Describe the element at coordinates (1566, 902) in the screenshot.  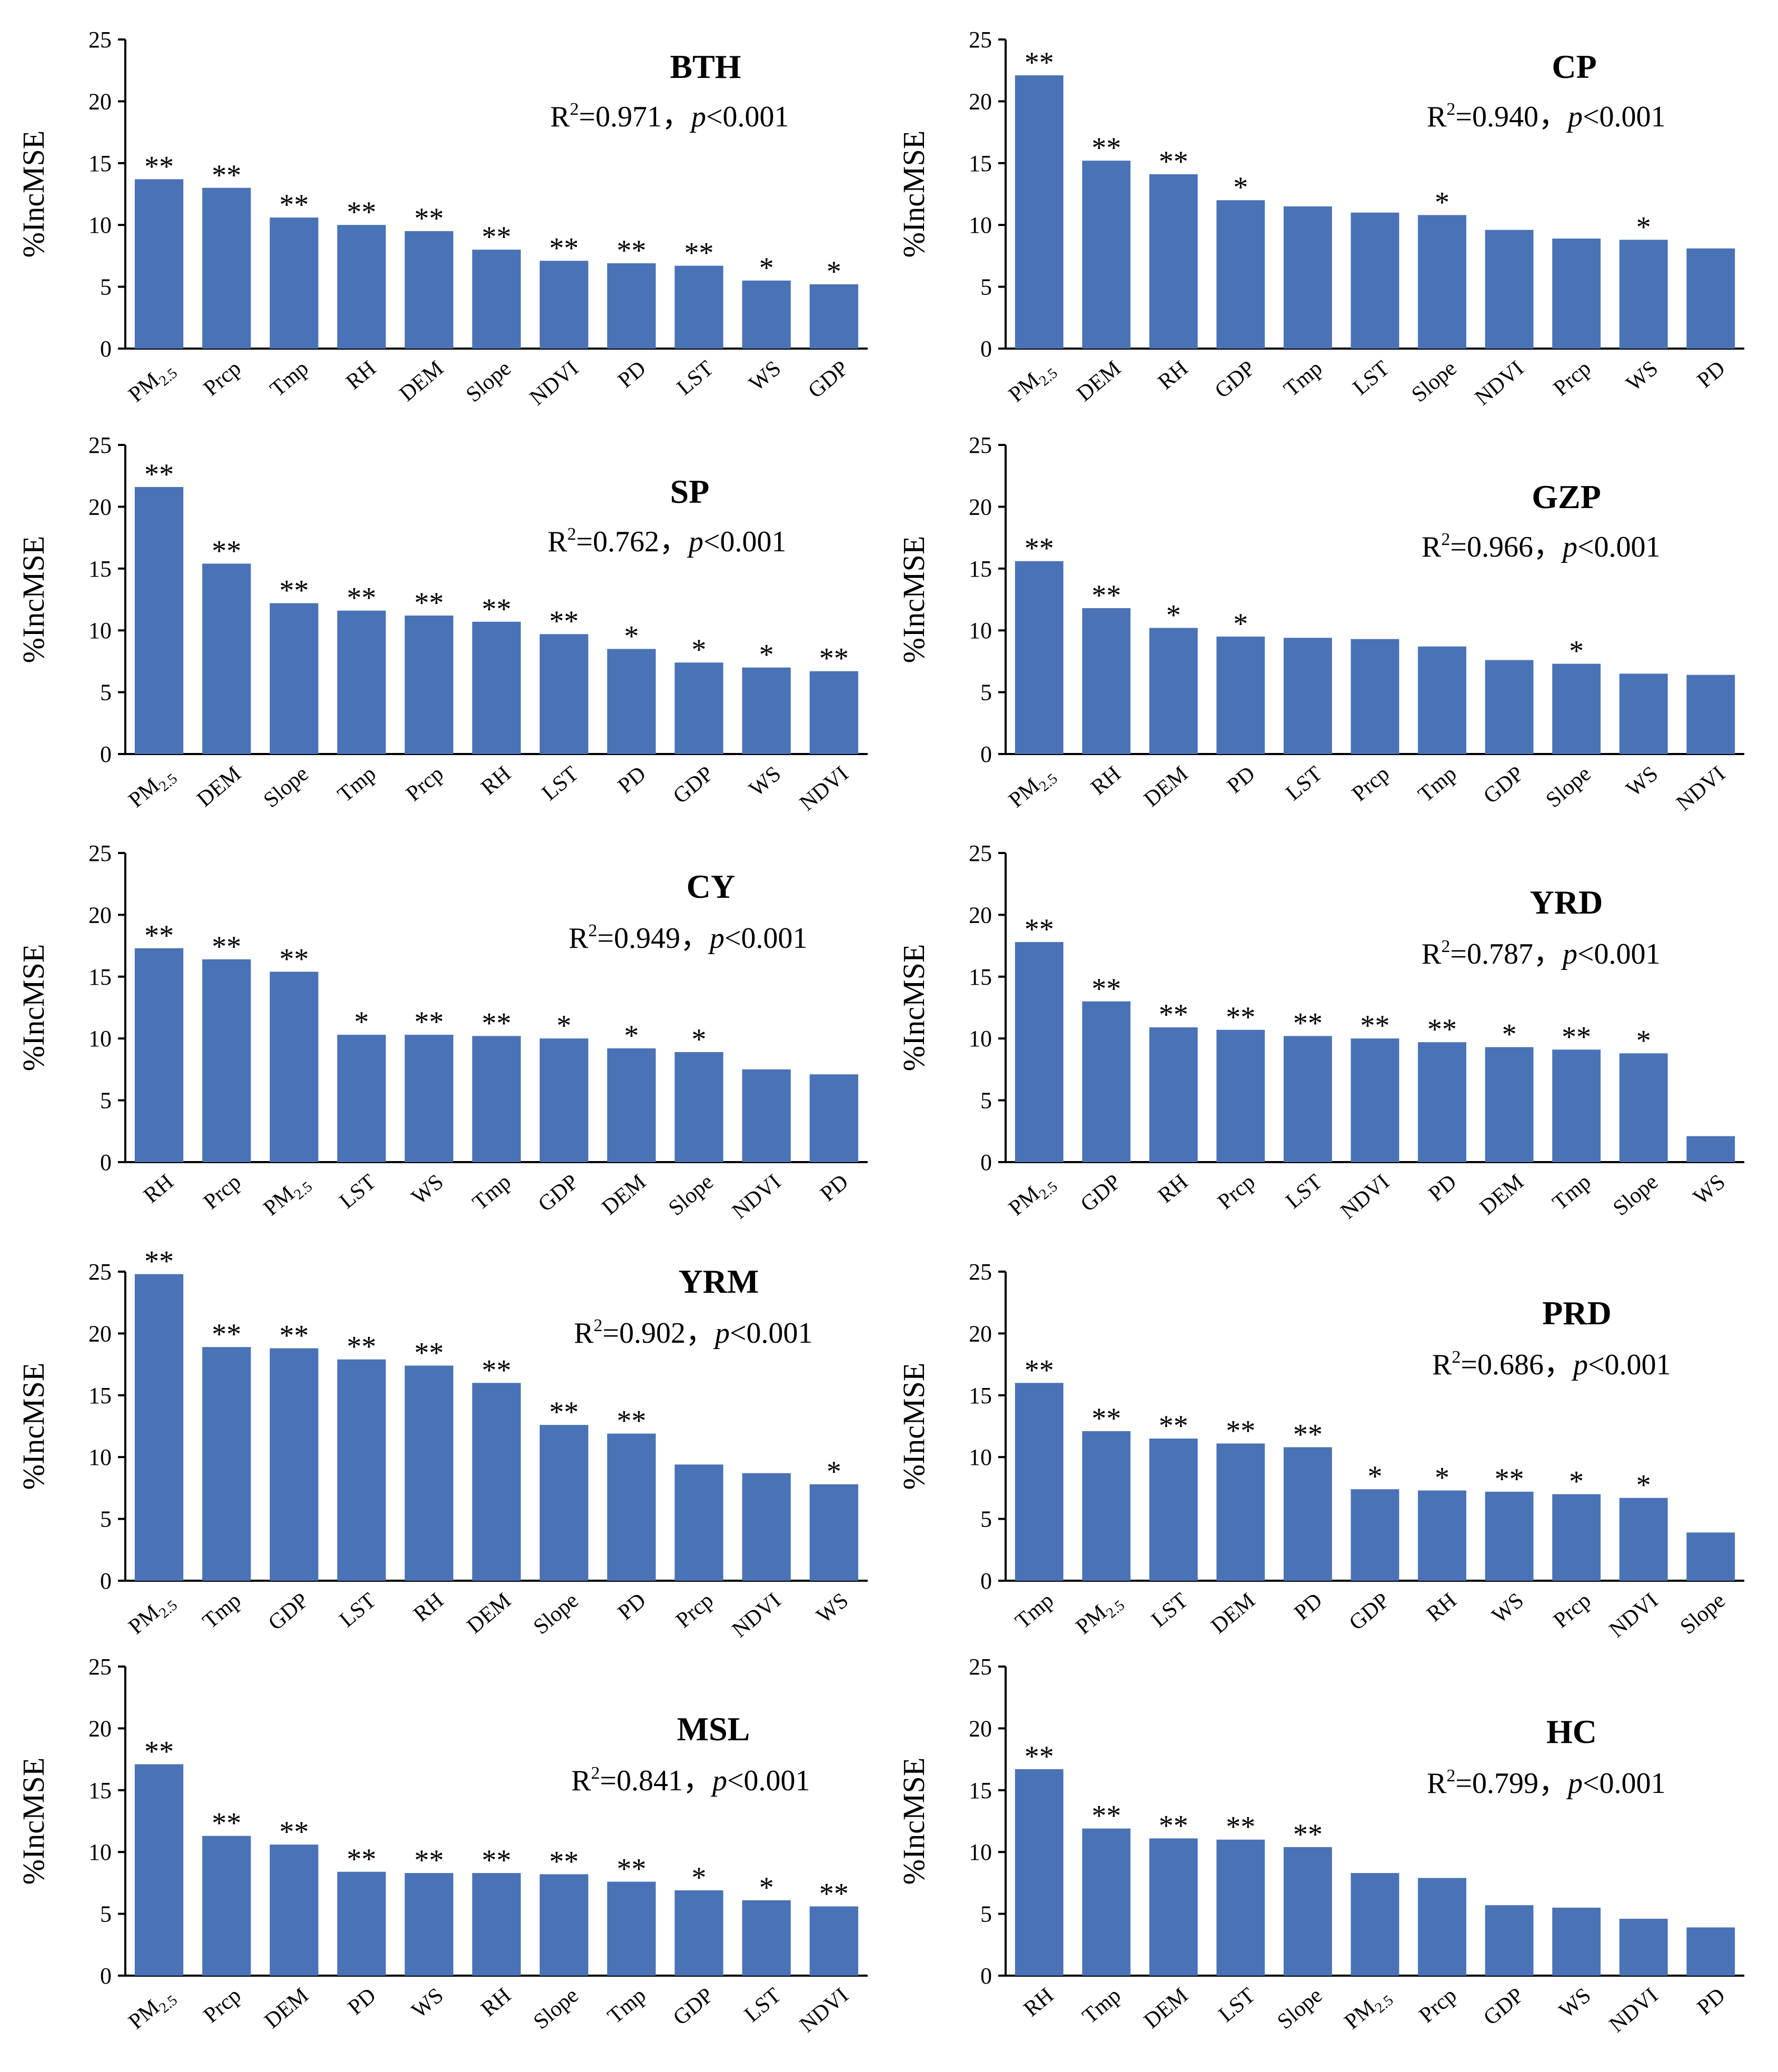
I see `chart-title: YRD` at that location.